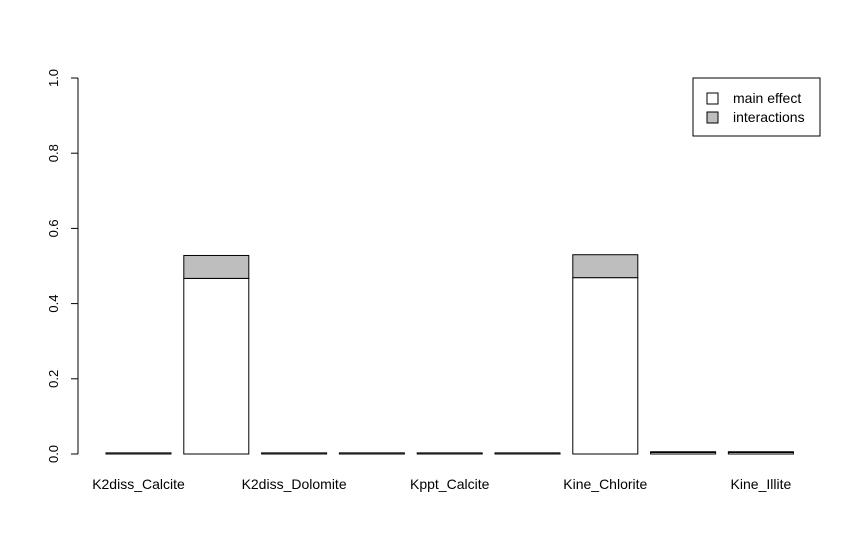  I want to click on y-tick-label-1: 0.2, so click(53, 379).